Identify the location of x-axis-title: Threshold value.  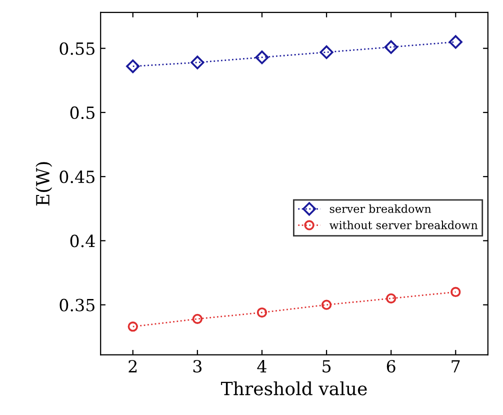
(293, 388).